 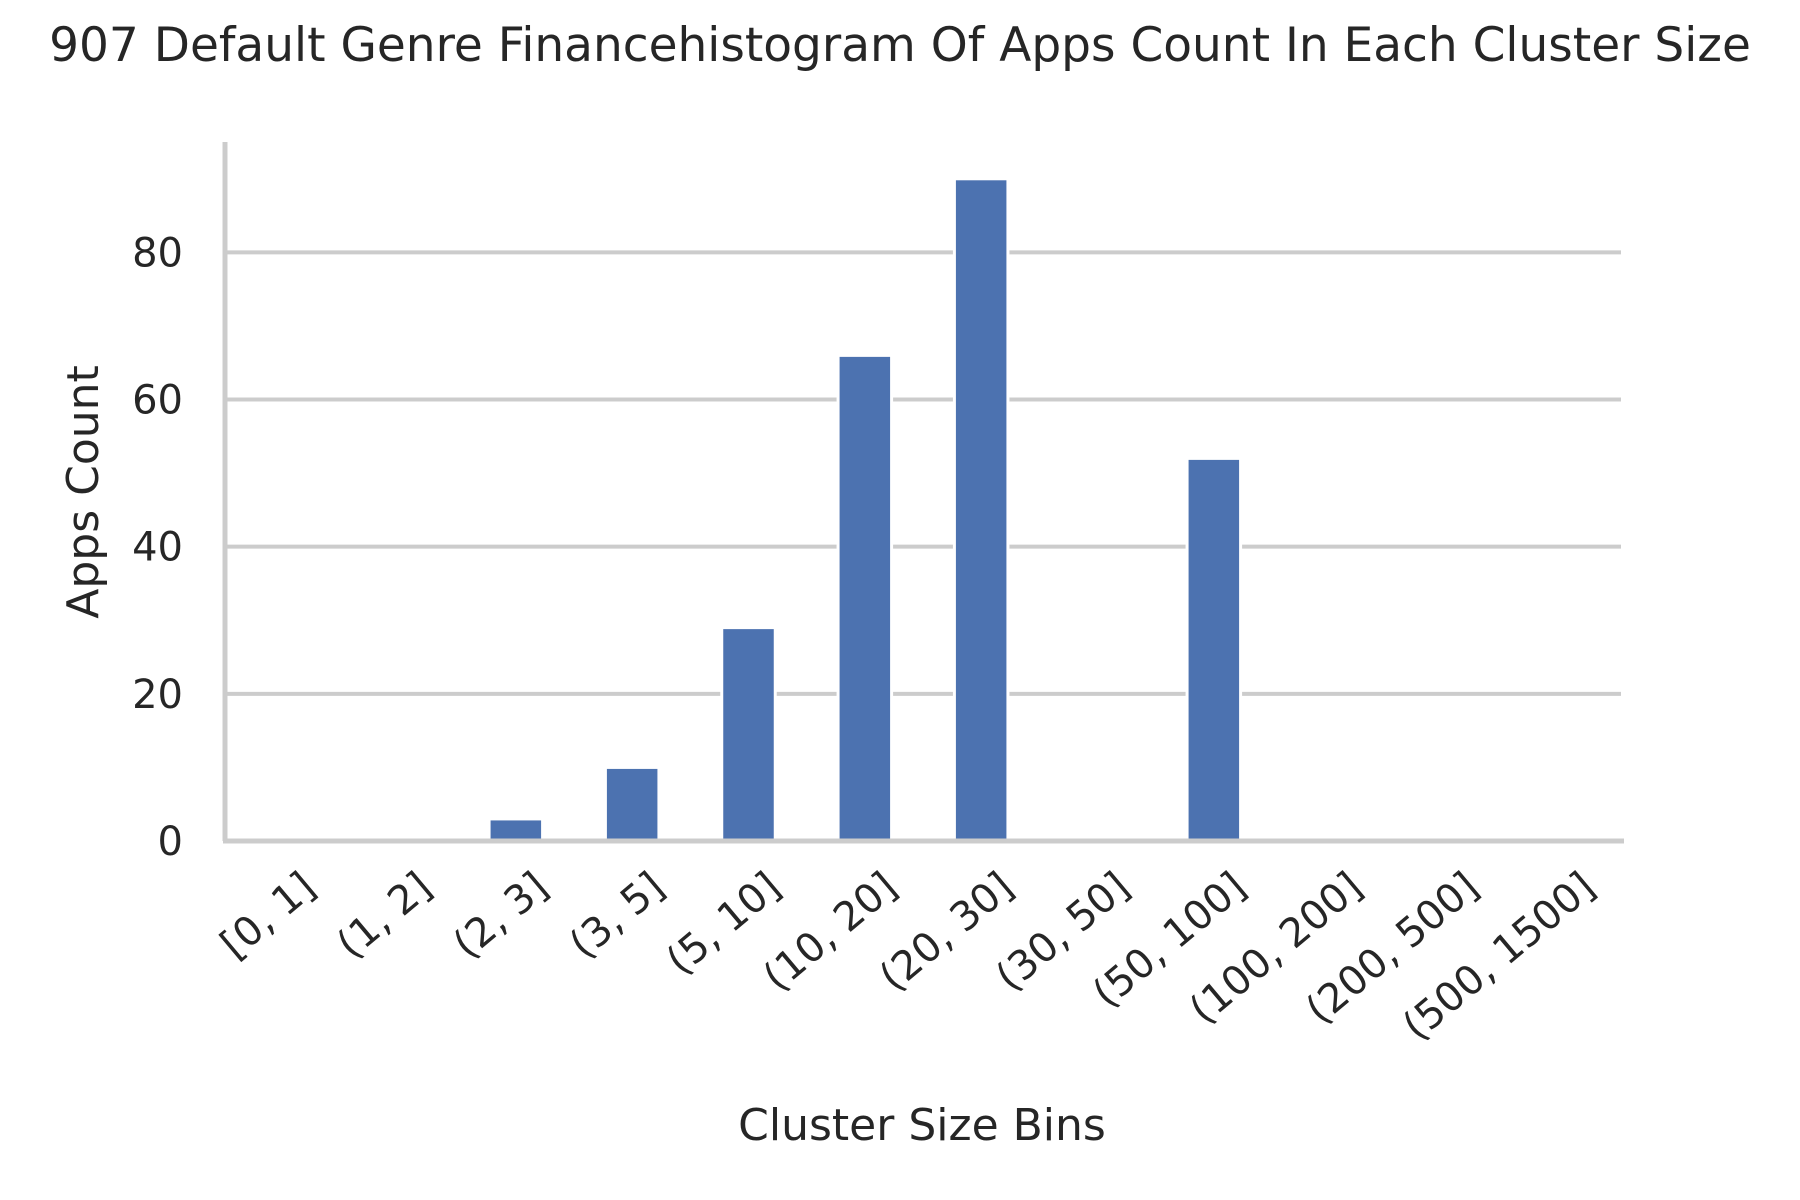 I want to click on y-tick-label: 0, so click(x=170, y=842).